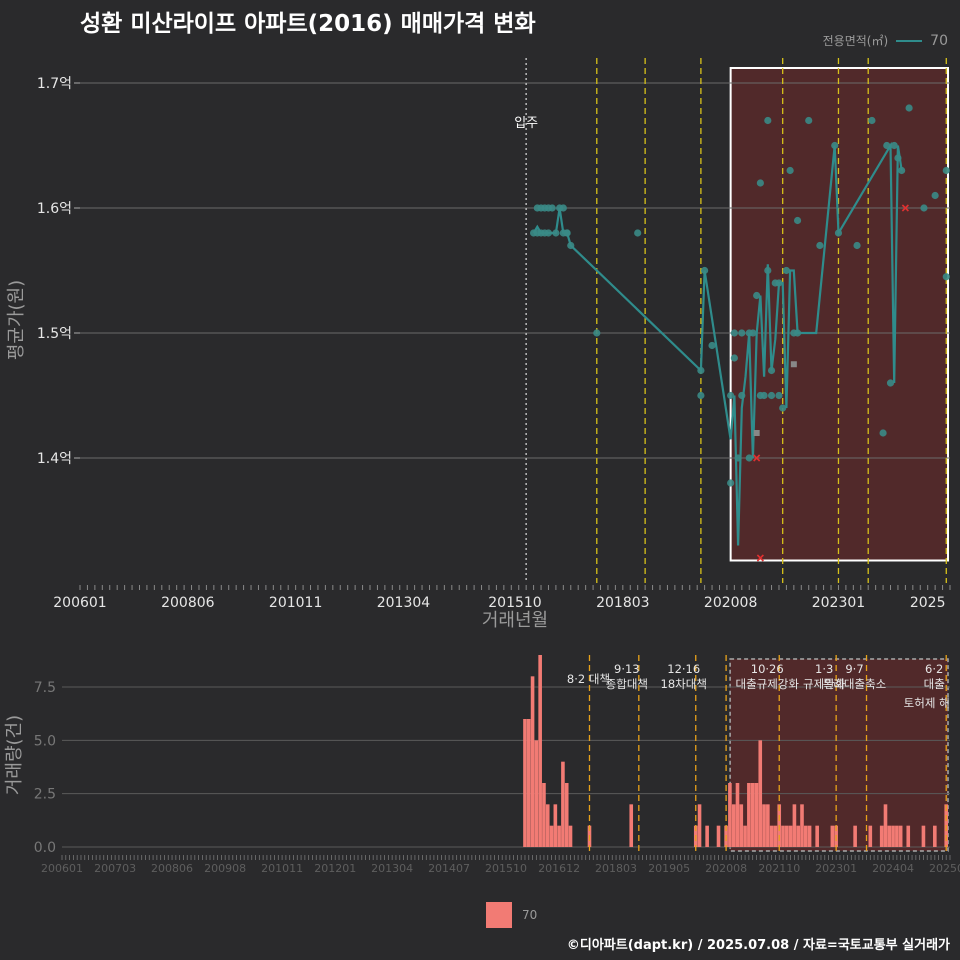 This screenshot has width=960, height=960. I want to click on x-tick-label: 202301, so click(836, 868).